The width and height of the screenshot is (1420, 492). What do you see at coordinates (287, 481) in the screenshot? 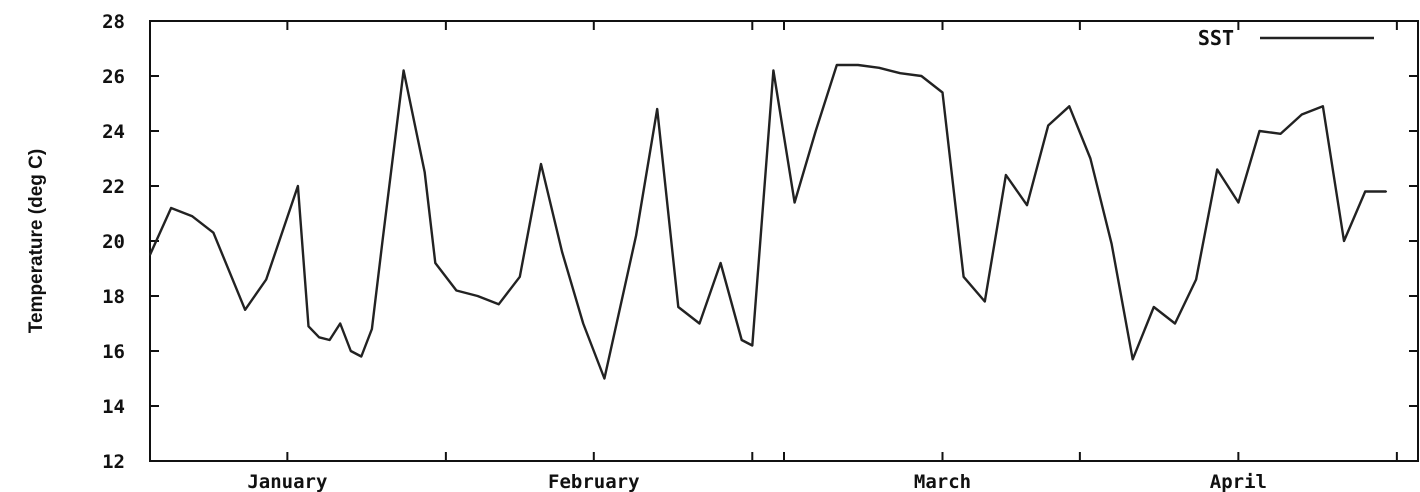
I see `x-tick-label: January` at bounding box center [287, 481].